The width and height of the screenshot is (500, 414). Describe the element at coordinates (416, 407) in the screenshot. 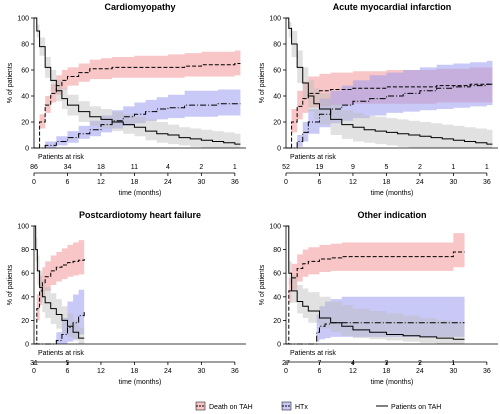

I see `legend-label: Patients on TAH` at that location.